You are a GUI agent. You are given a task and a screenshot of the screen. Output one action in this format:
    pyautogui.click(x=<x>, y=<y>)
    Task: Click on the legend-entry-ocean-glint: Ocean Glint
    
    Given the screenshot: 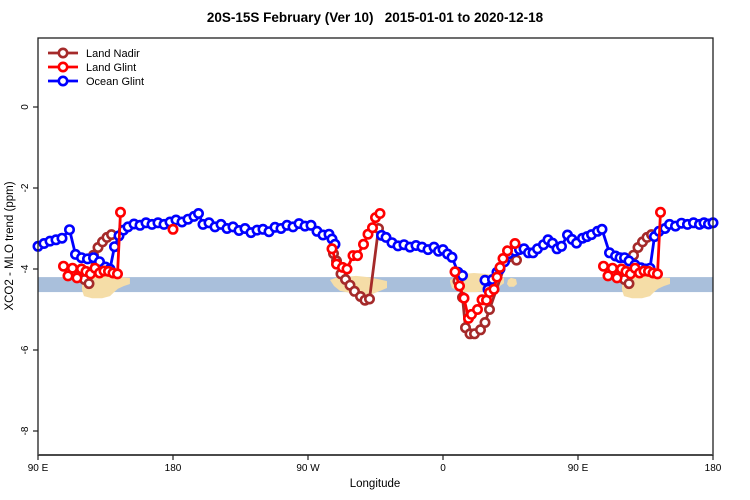 What is the action you would take?
    pyautogui.click(x=96, y=81)
    